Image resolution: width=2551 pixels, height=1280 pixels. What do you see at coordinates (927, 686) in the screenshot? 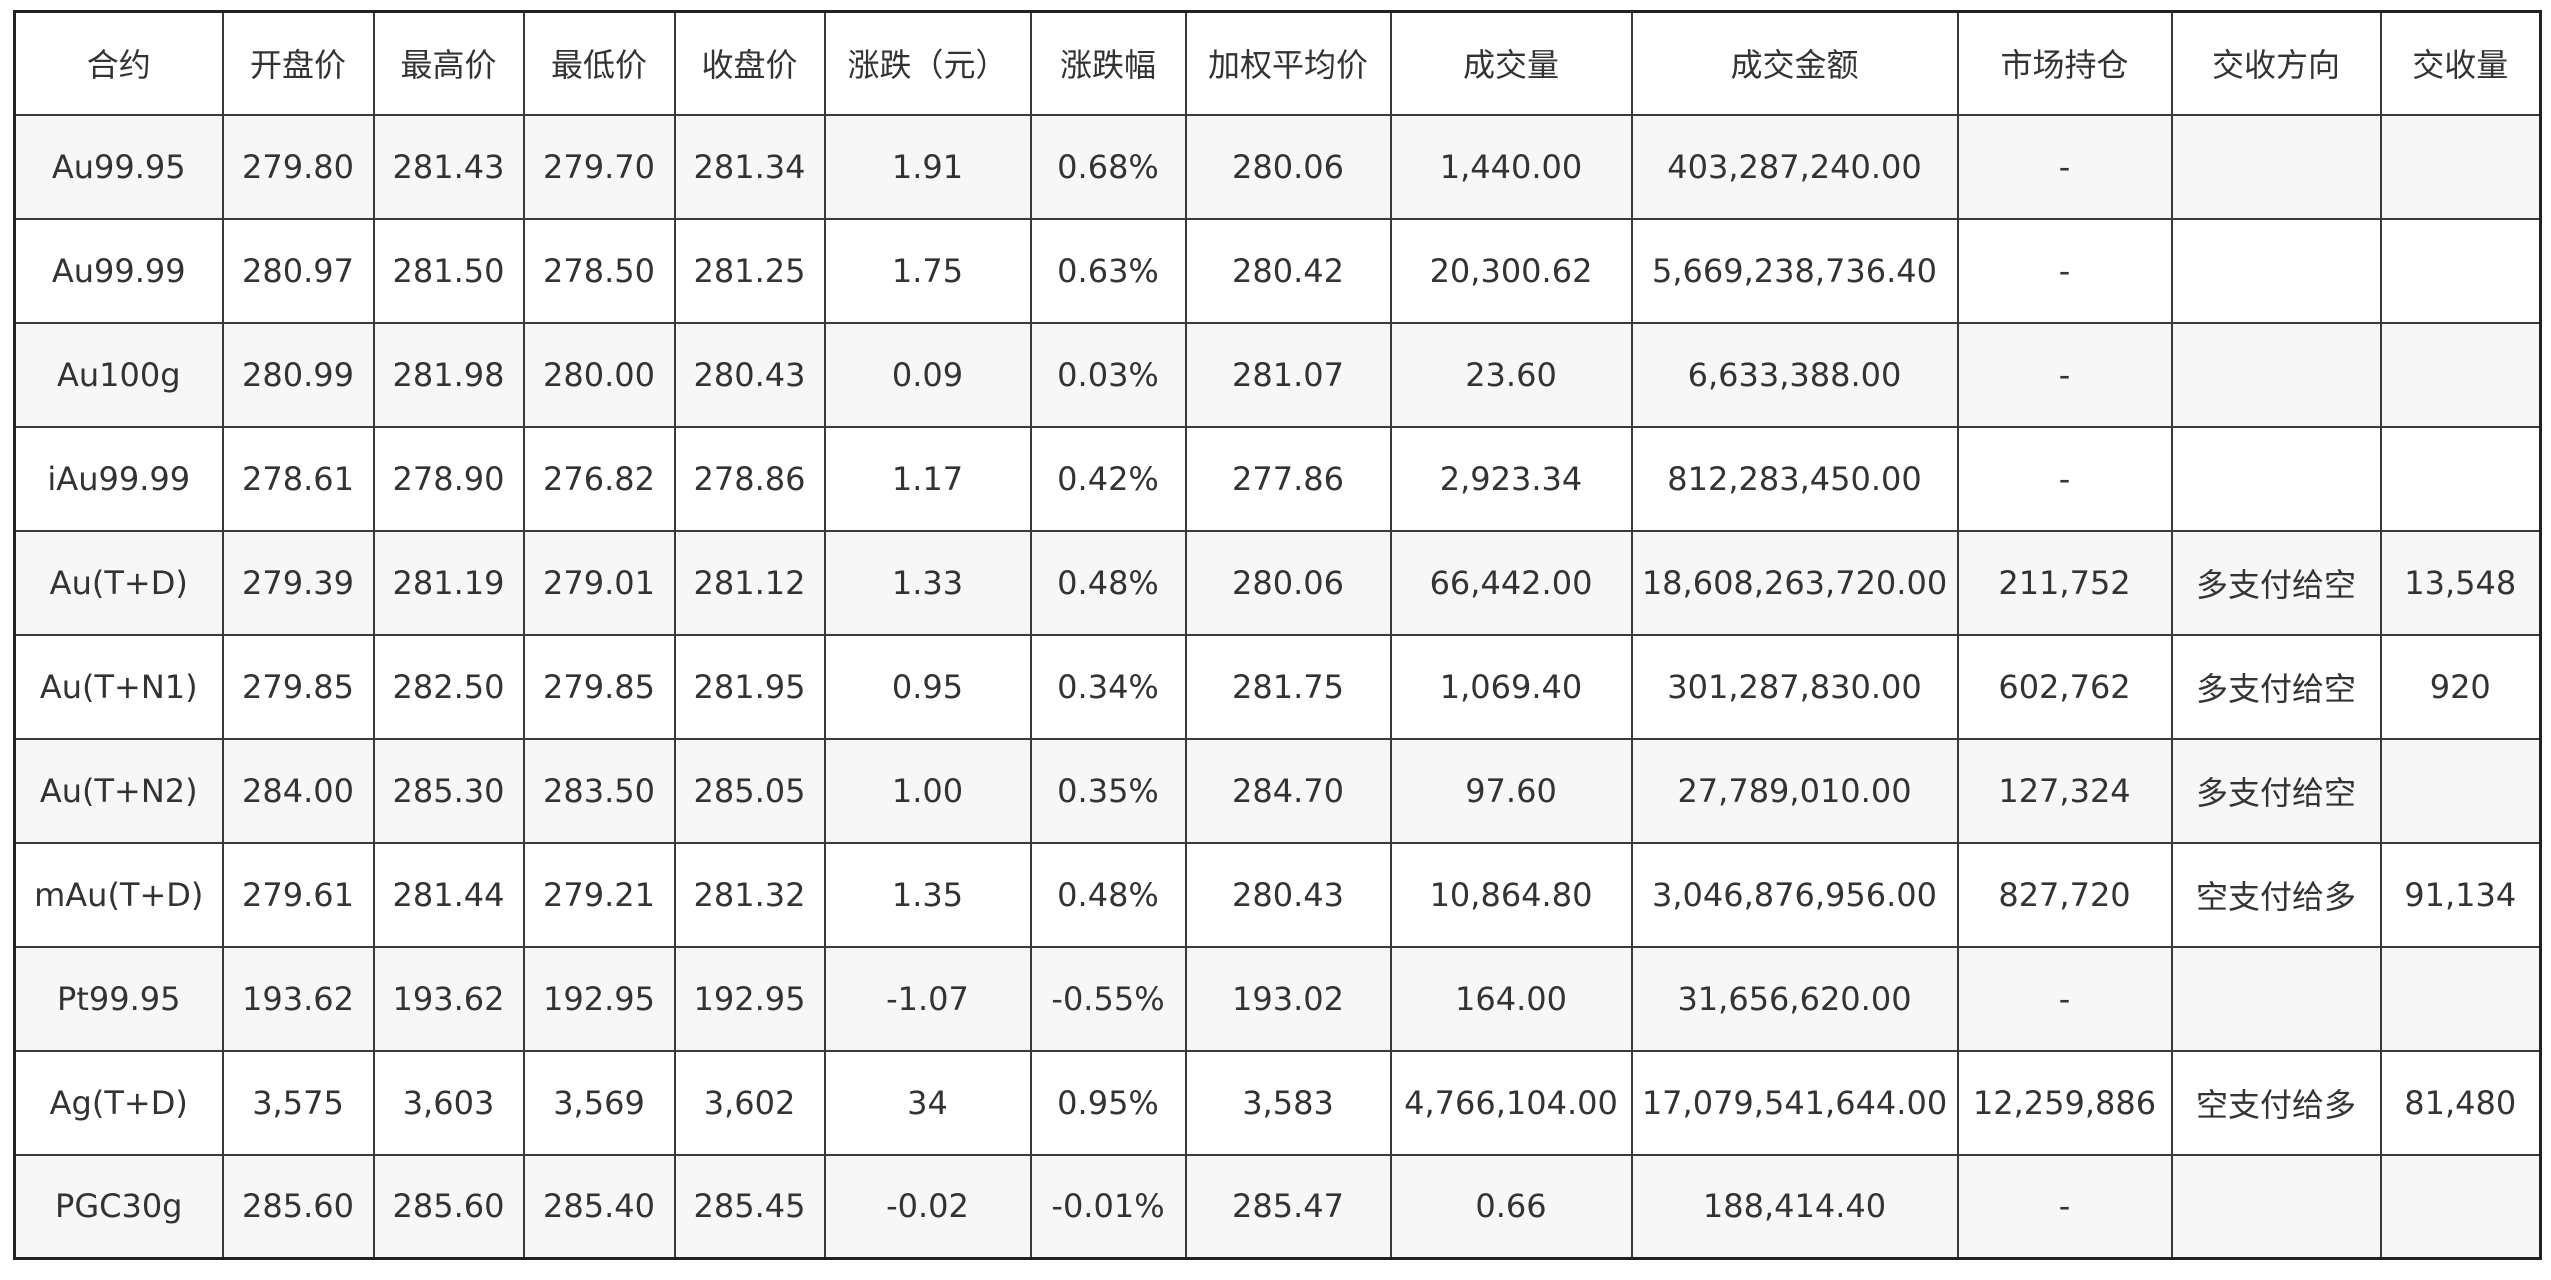
I see `cell-change: 0.95` at bounding box center [927, 686].